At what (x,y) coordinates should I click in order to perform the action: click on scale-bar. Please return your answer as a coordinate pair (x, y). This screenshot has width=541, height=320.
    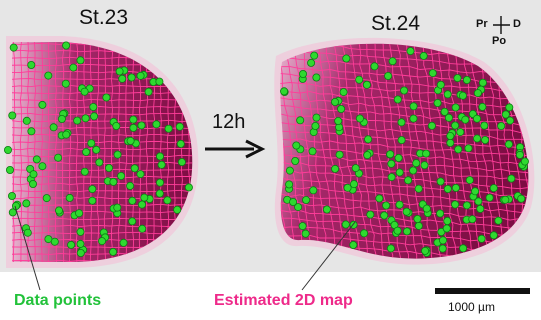
    Looking at the image, I should click on (482, 291).